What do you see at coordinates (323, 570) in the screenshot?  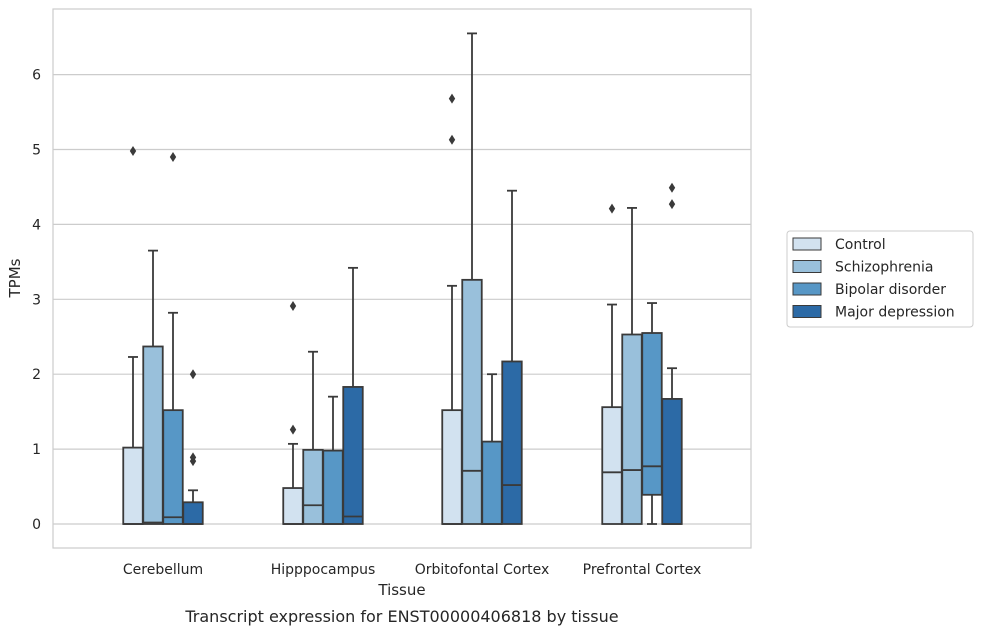 I see `x-tick-label: Hipppocampus` at bounding box center [323, 570].